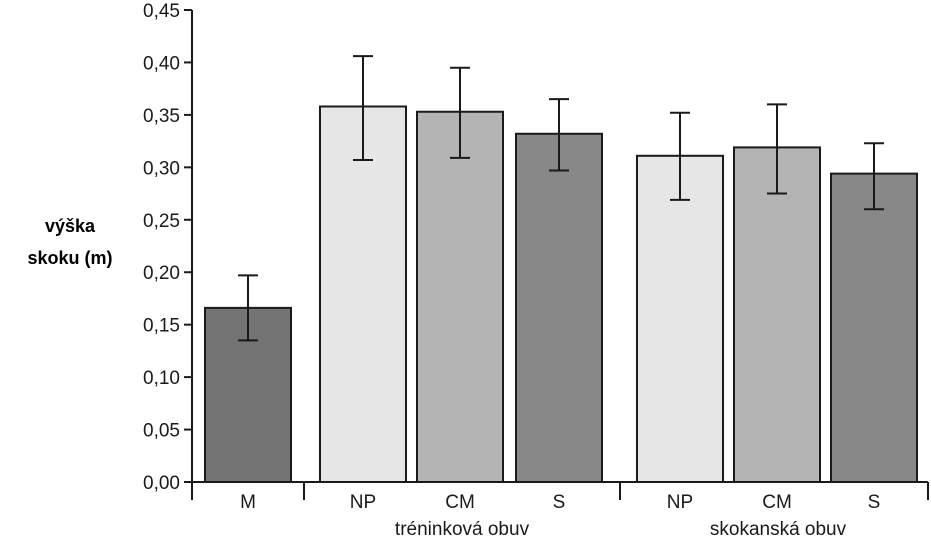 This screenshot has height=539, width=931. Describe the element at coordinates (161, 116) in the screenshot. I see `y-tick-label: 0,35` at that location.